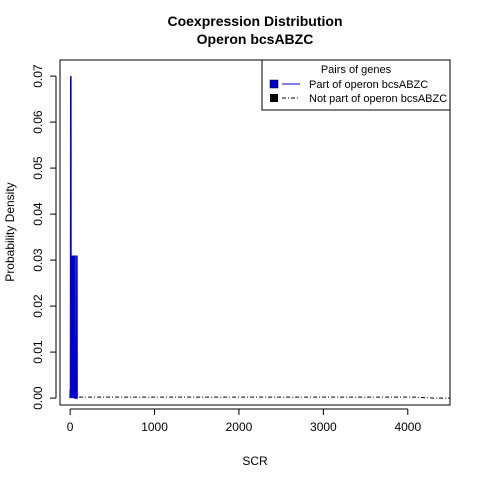 Image resolution: width=480 pixels, height=480 pixels. I want to click on y-tick-label: 0.05, so click(38, 168).